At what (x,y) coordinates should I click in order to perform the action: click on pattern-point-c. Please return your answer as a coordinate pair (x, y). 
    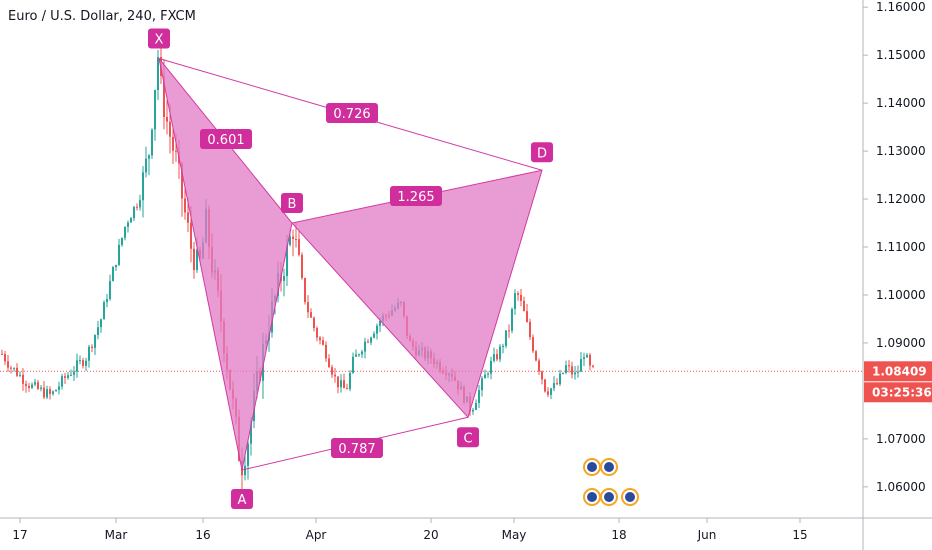
    Looking at the image, I should click on (468, 437).